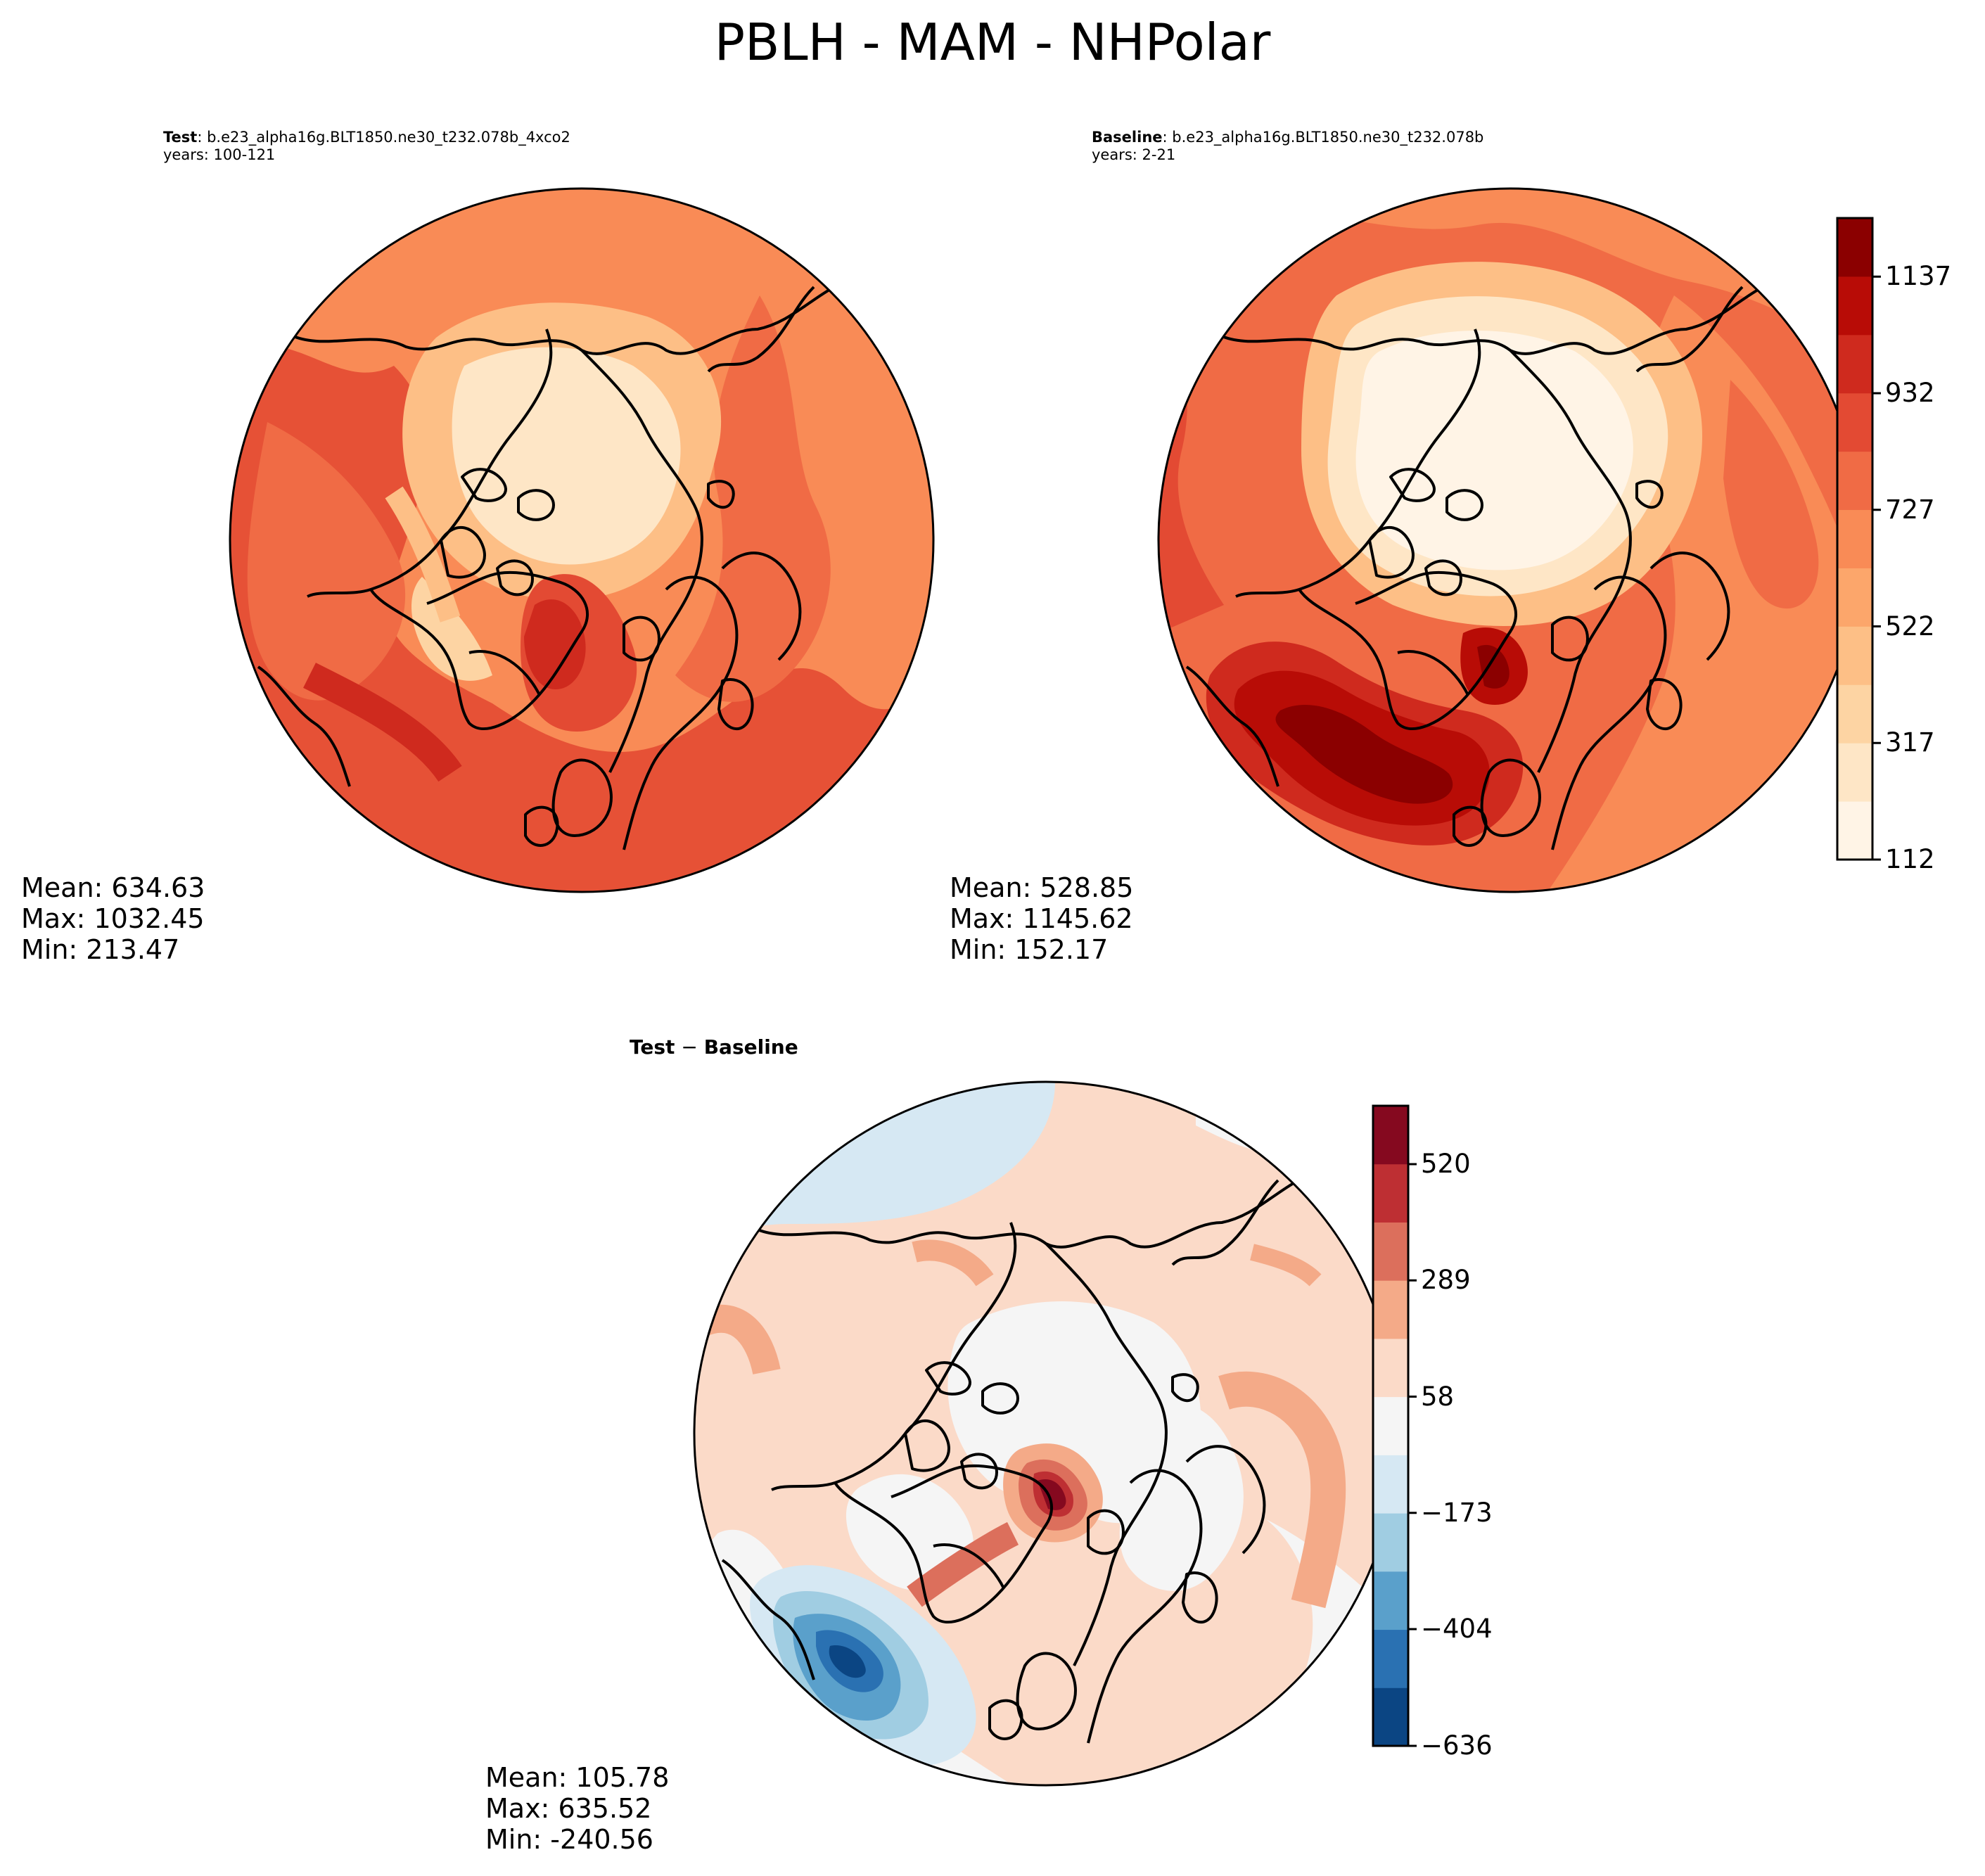 This screenshot has height=1876, width=1985. I want to click on baseline-label-sep: :, so click(1165, 137).